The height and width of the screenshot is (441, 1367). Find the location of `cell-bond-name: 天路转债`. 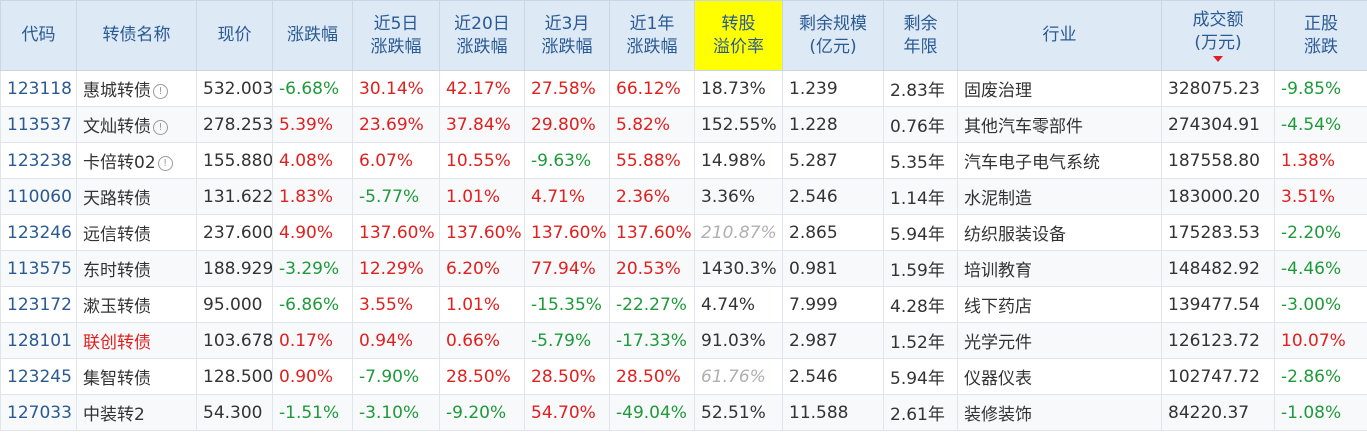

cell-bond-name: 天路转债 is located at coordinates (136, 196).